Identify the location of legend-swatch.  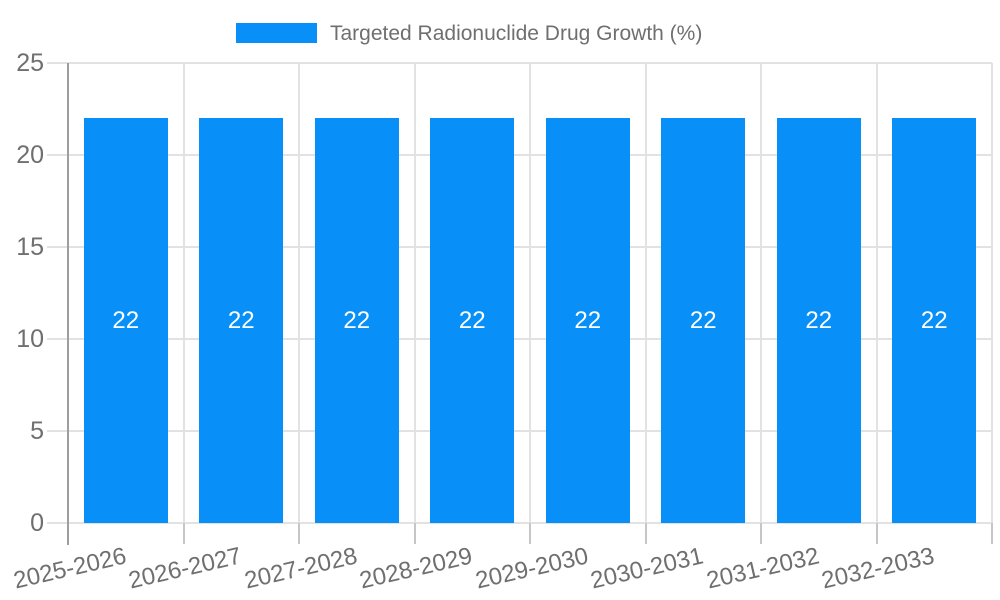
(276, 33).